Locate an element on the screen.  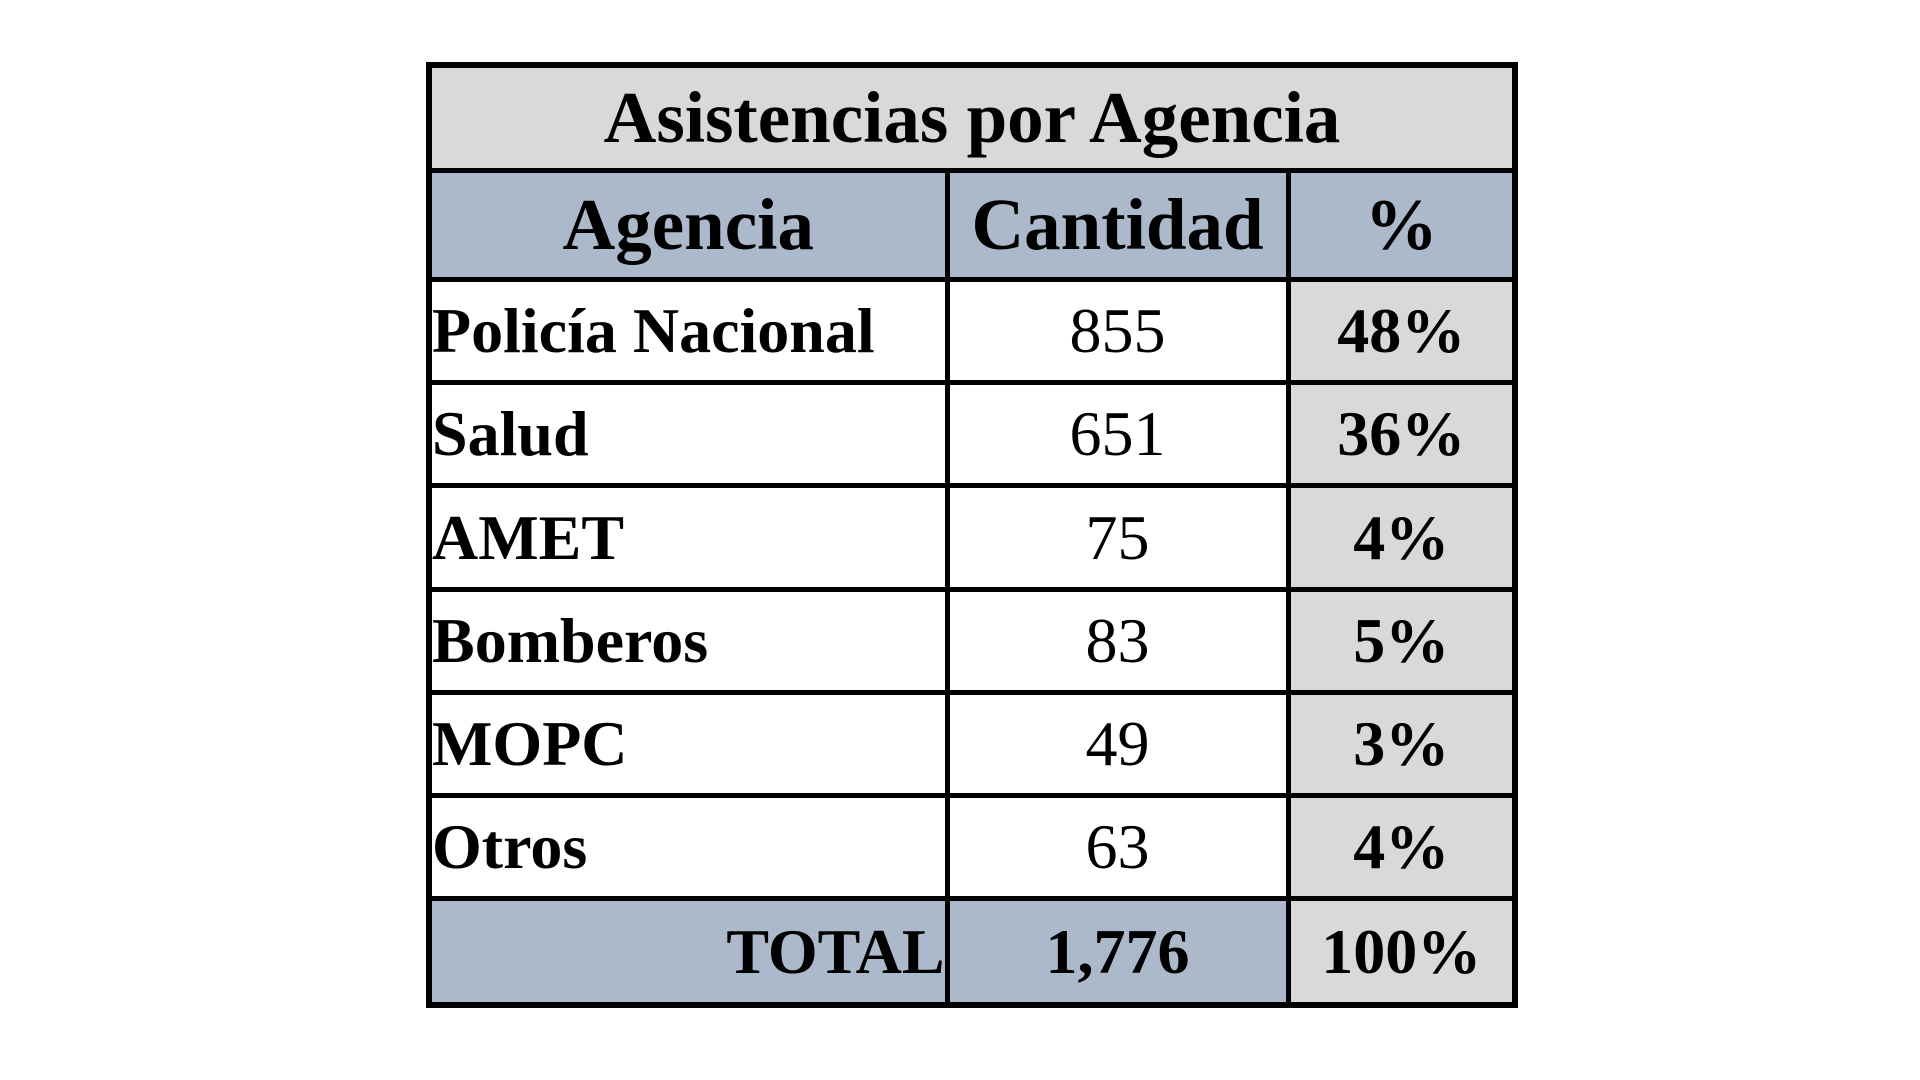
table-row-mopc: MOPC 49 3% is located at coordinates (972, 743).